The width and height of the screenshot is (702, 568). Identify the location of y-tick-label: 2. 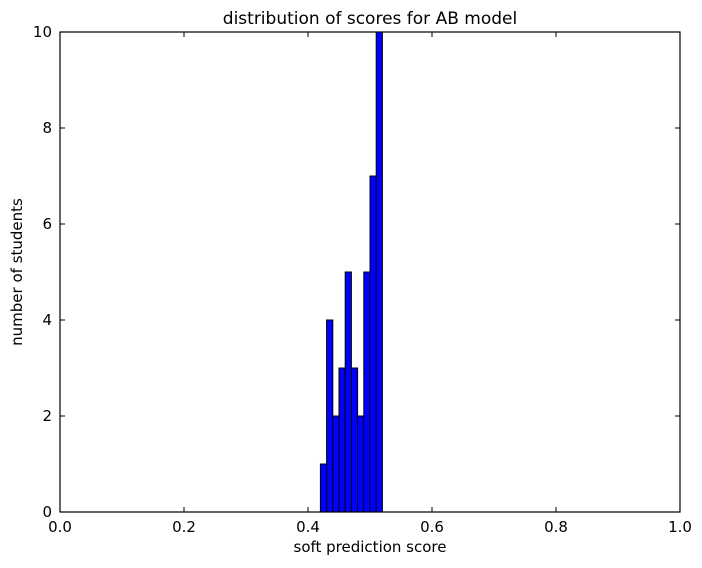
(47, 416).